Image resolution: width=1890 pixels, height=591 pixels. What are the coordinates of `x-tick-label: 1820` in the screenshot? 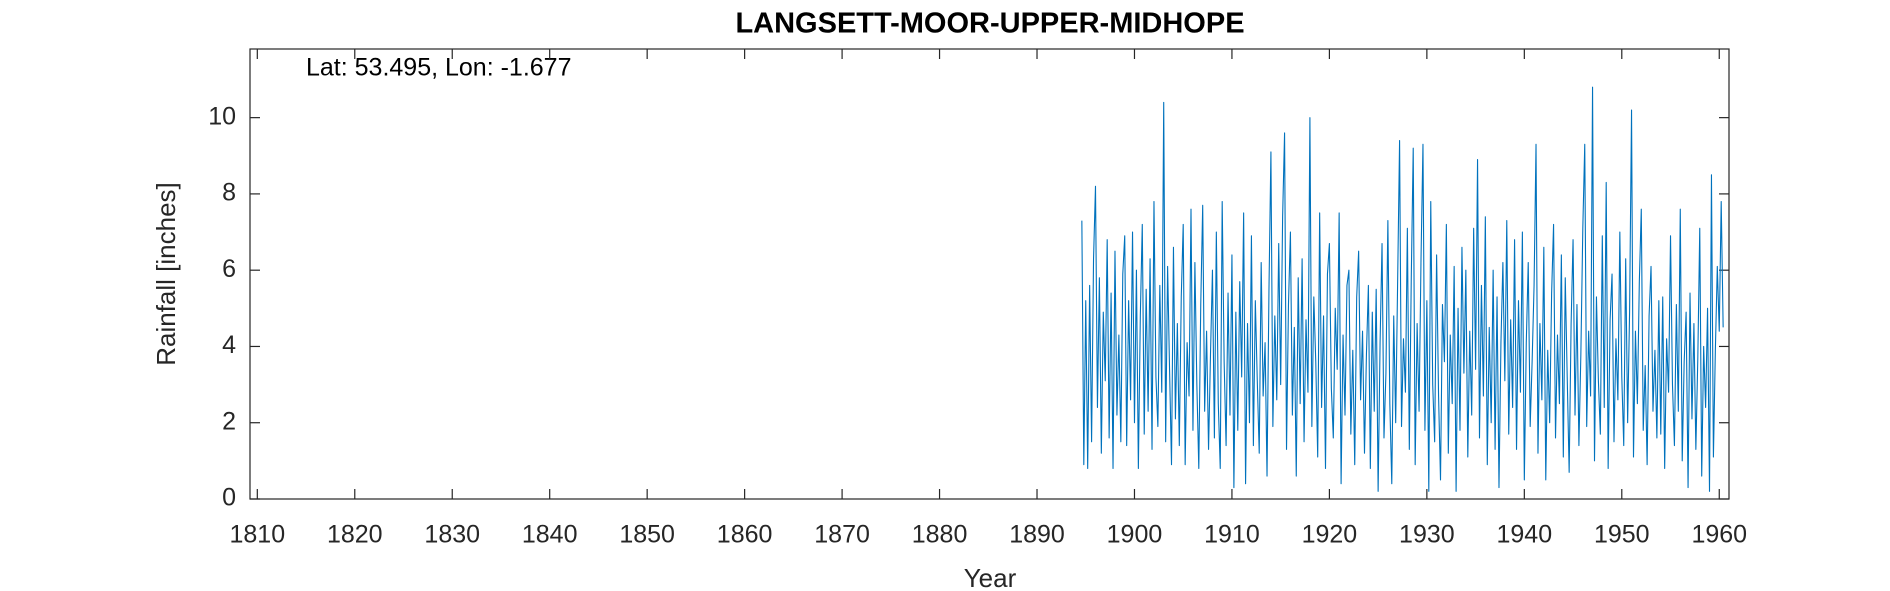 It's located at (355, 535).